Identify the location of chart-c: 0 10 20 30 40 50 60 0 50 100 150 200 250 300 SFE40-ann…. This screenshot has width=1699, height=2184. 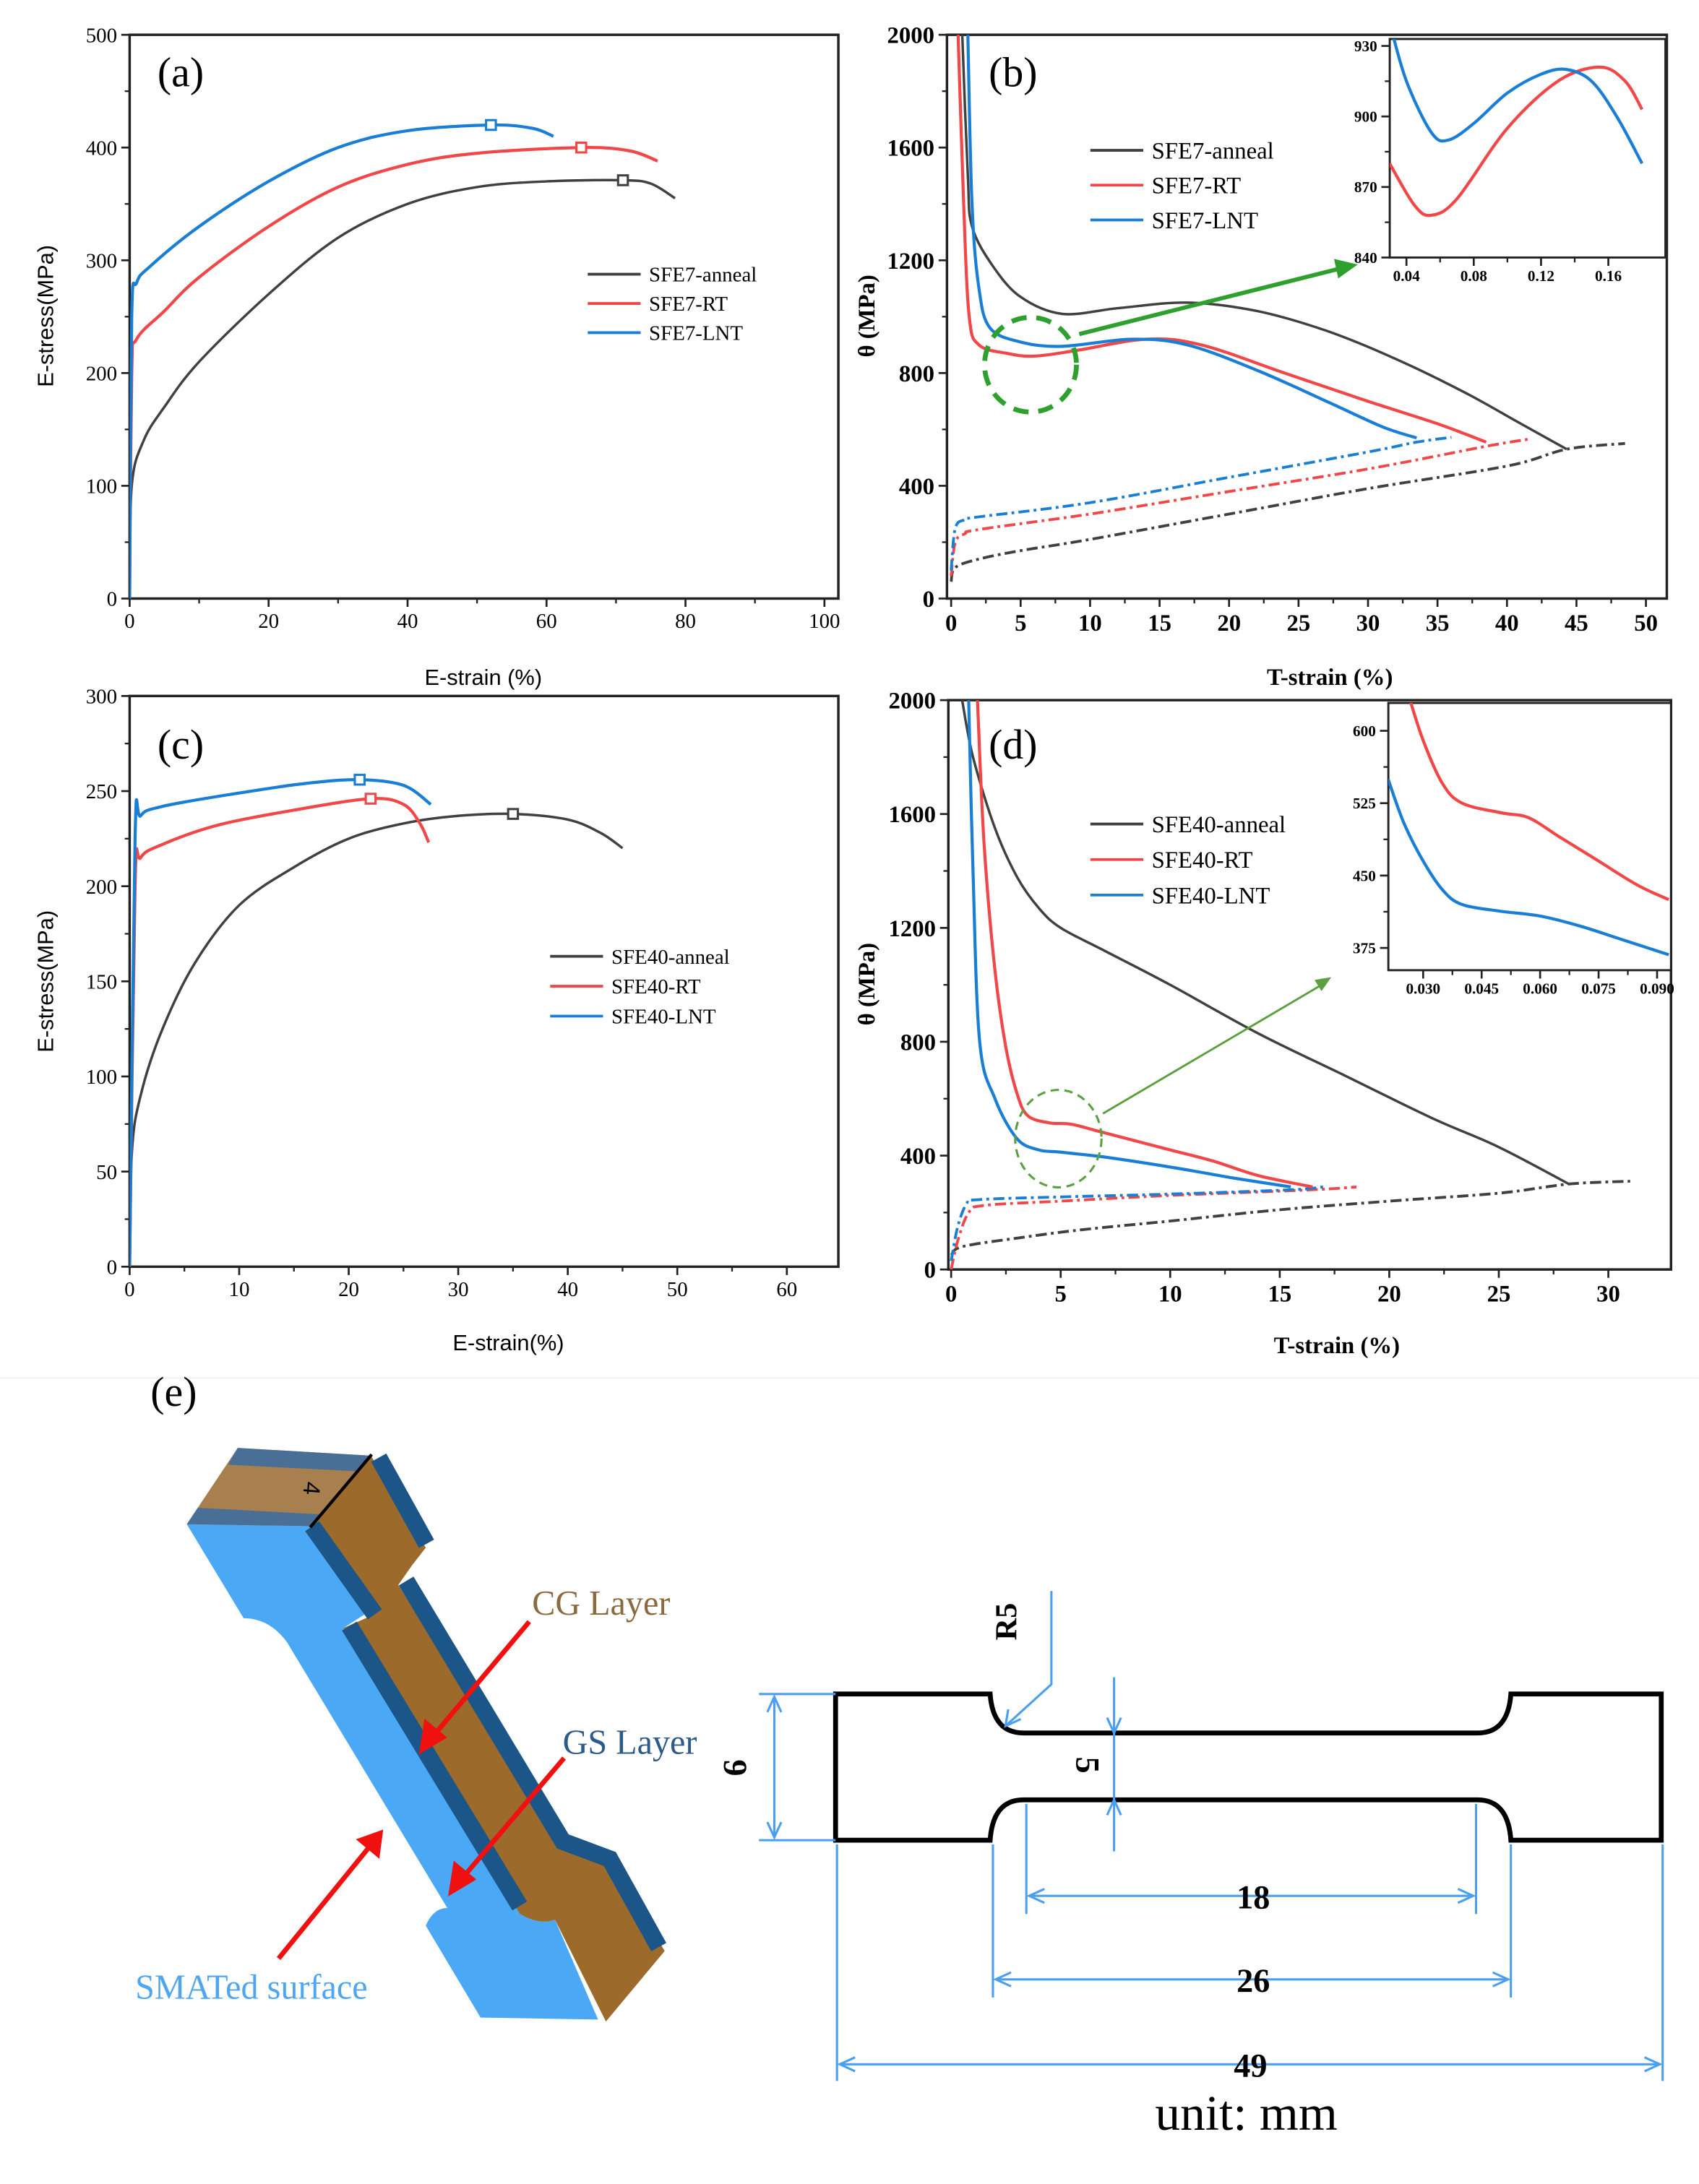
(436, 1020).